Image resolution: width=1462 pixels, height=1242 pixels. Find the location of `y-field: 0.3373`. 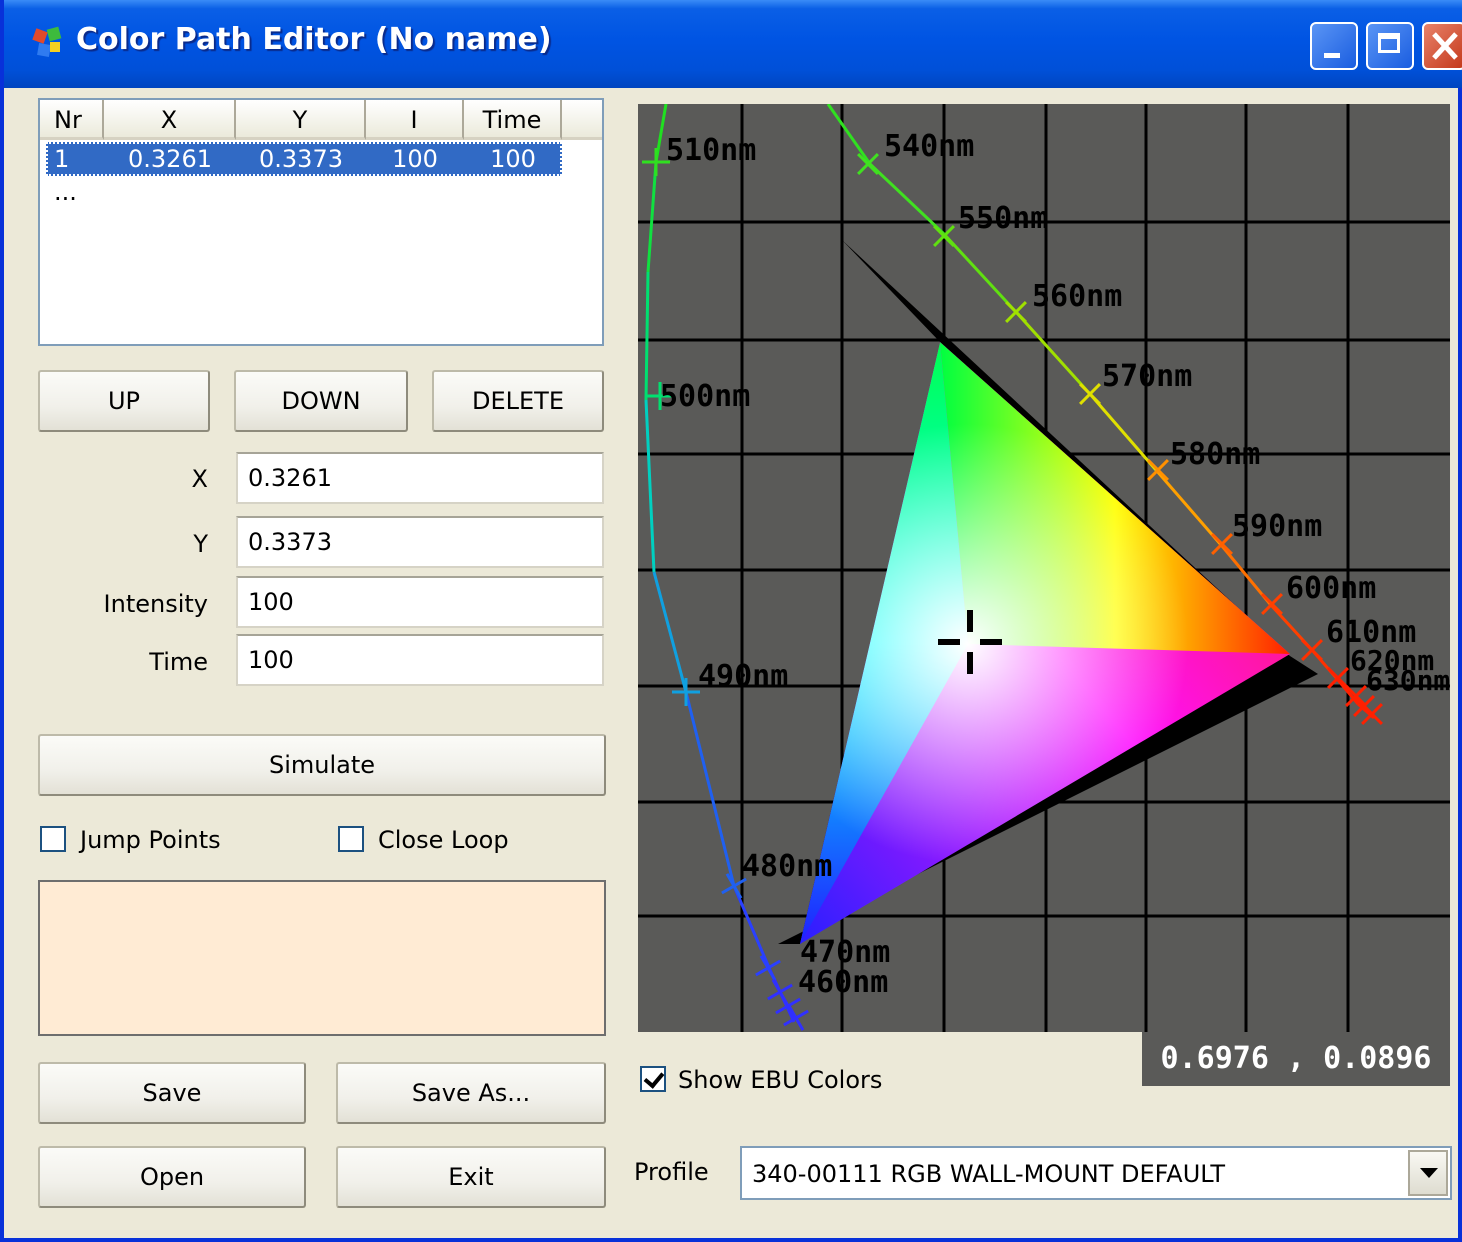

y-field: 0.3373 is located at coordinates (420, 542).